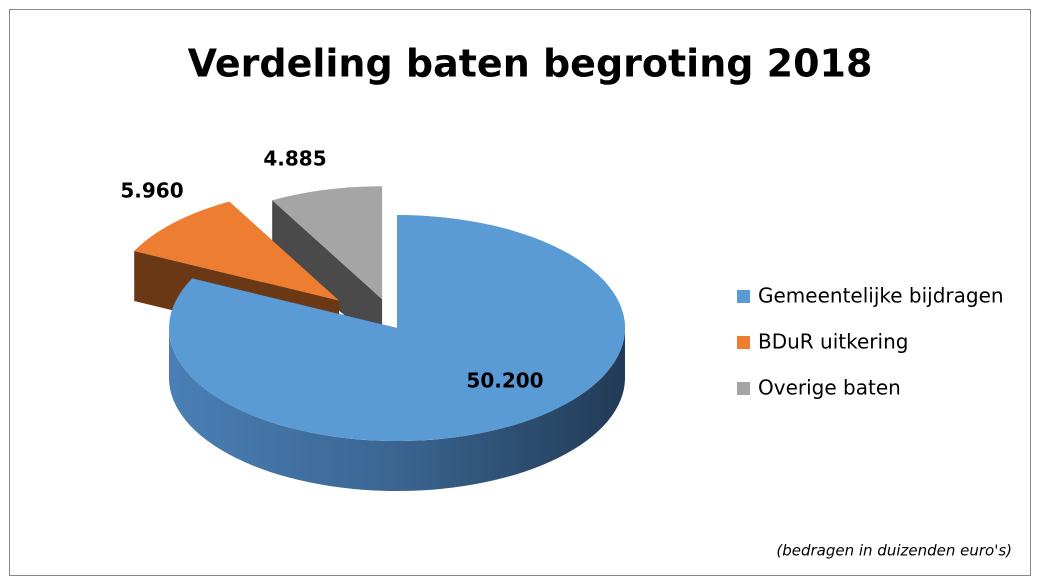 This screenshot has width=1040, height=583. I want to click on legend-label: Gemeentelijke bijdragen, so click(881, 296).